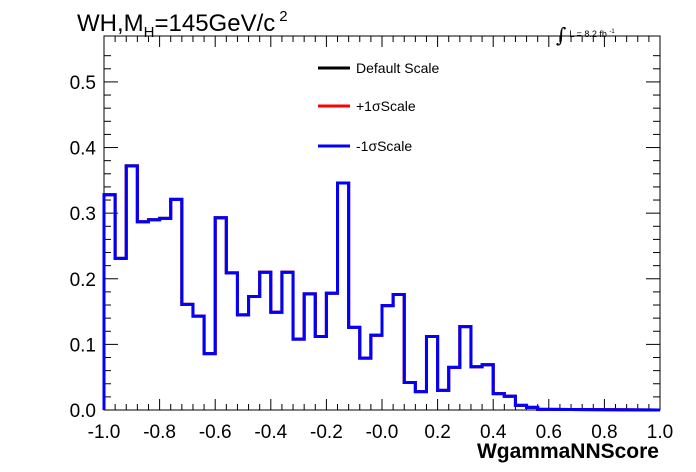 Image resolution: width=696 pixels, height=472 pixels. What do you see at coordinates (660, 432) in the screenshot?
I see `x-tick-label: 1.0` at bounding box center [660, 432].